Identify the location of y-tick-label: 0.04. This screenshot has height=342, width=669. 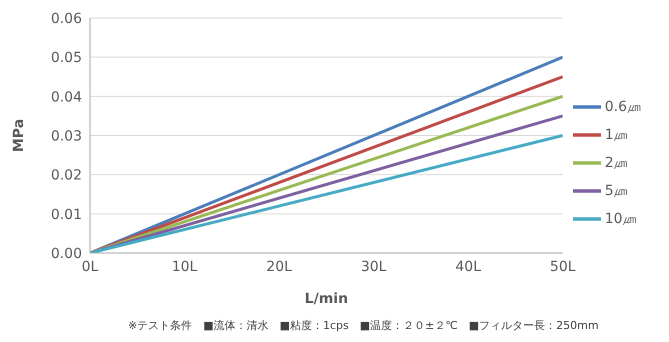
(66, 97).